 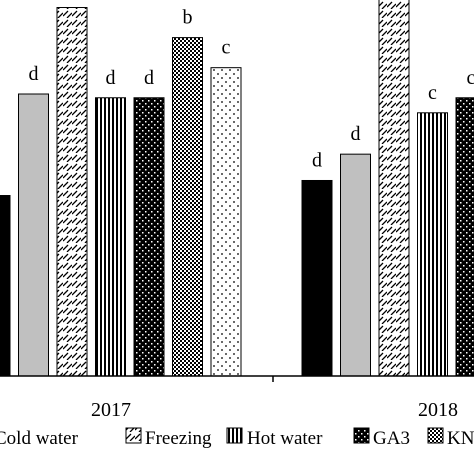 I want to click on legend-item-hot-water: Hot water, so click(x=274, y=438).